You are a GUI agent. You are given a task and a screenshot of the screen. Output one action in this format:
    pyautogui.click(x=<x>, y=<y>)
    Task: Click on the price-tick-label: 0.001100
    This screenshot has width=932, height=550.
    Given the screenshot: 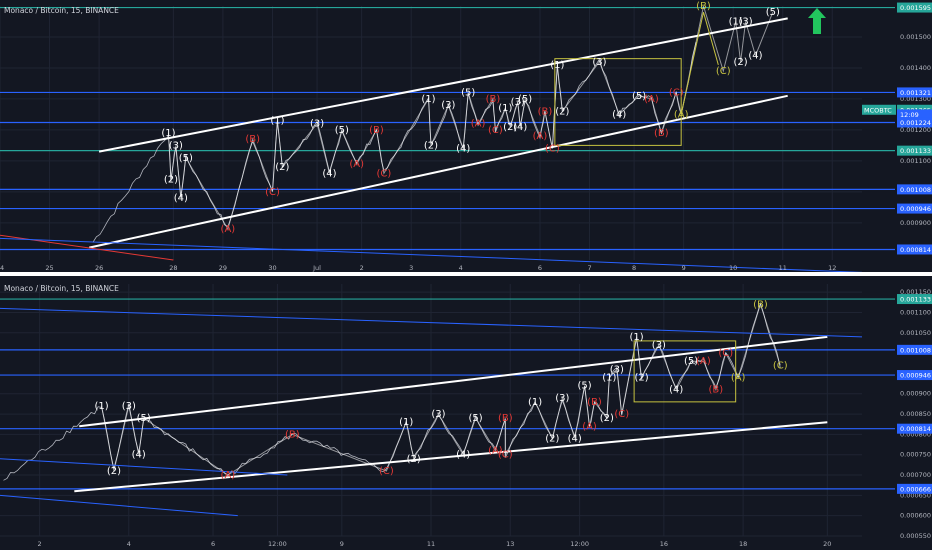 What is the action you would take?
    pyautogui.click(x=915, y=312)
    